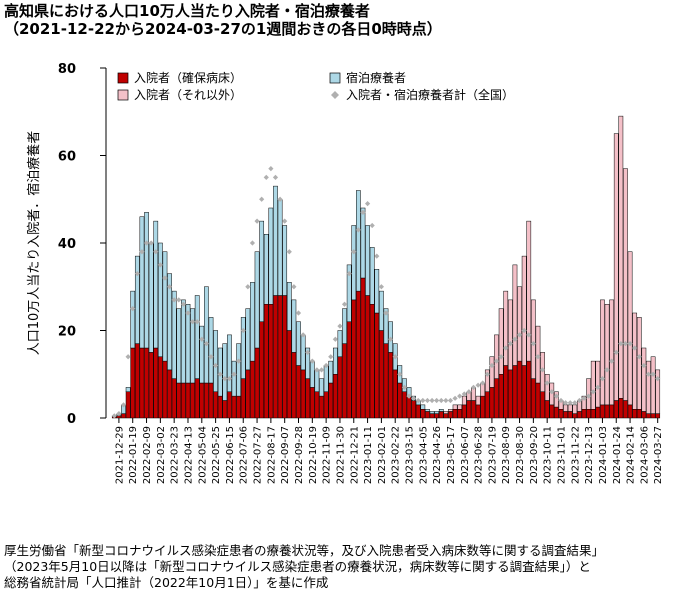 The image size is (700, 600). Describe the element at coordinates (313, 455) in the screenshot. I see `x-tick-label: 2022-10-19` at that location.